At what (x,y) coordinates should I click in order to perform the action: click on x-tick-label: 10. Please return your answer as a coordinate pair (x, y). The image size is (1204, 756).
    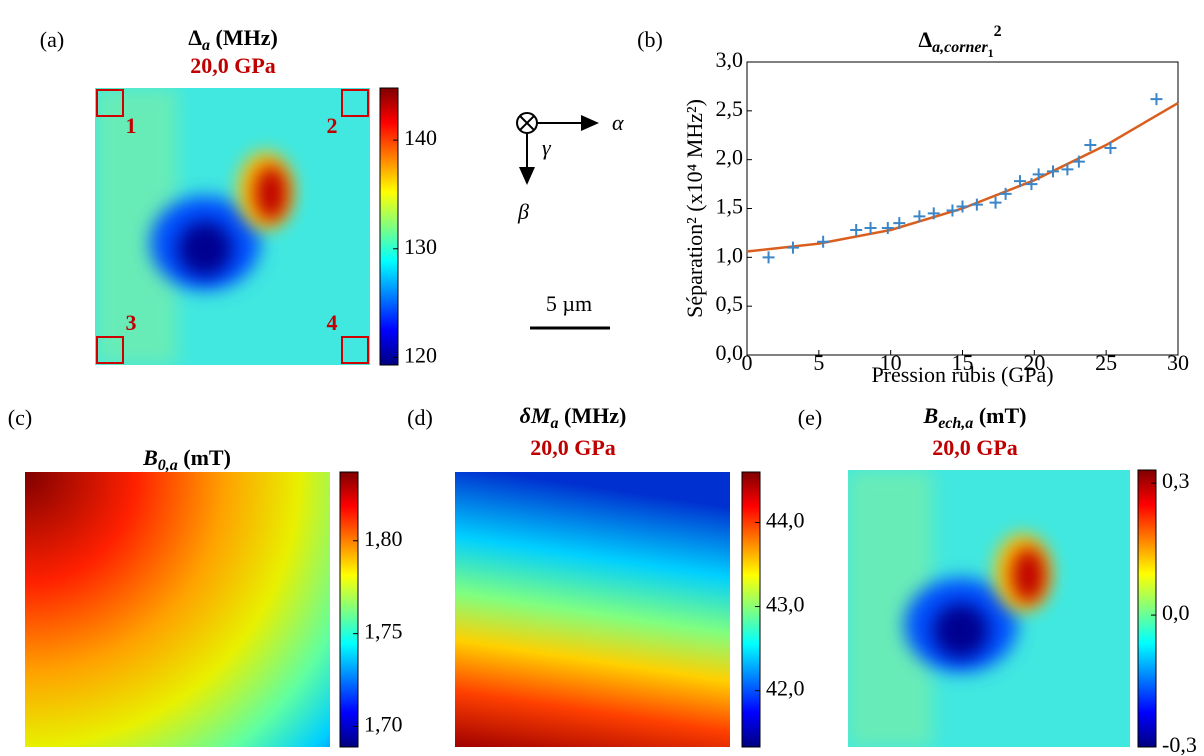
    Looking at the image, I should click on (891, 362).